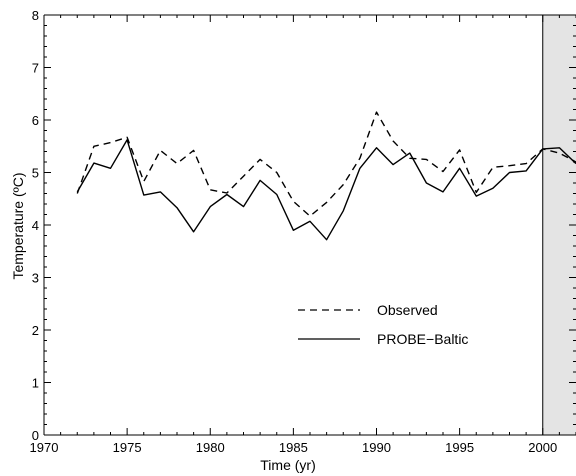  I want to click on legend-label-probe-baltic: PROBE−Baltic, so click(422, 339).